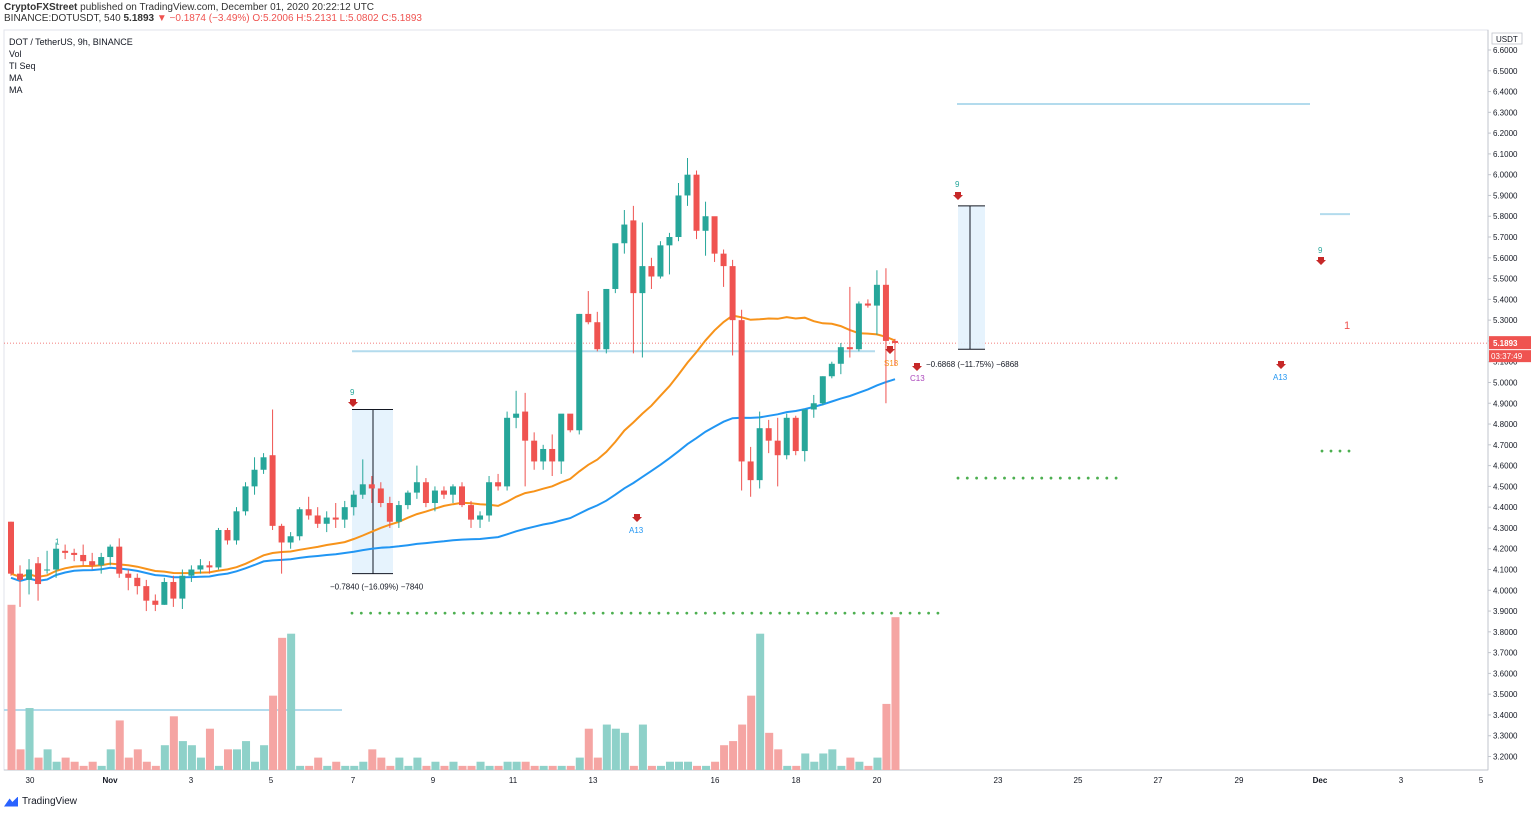 The height and width of the screenshot is (814, 1536). I want to click on indicator-vol: Vol, so click(15, 54).